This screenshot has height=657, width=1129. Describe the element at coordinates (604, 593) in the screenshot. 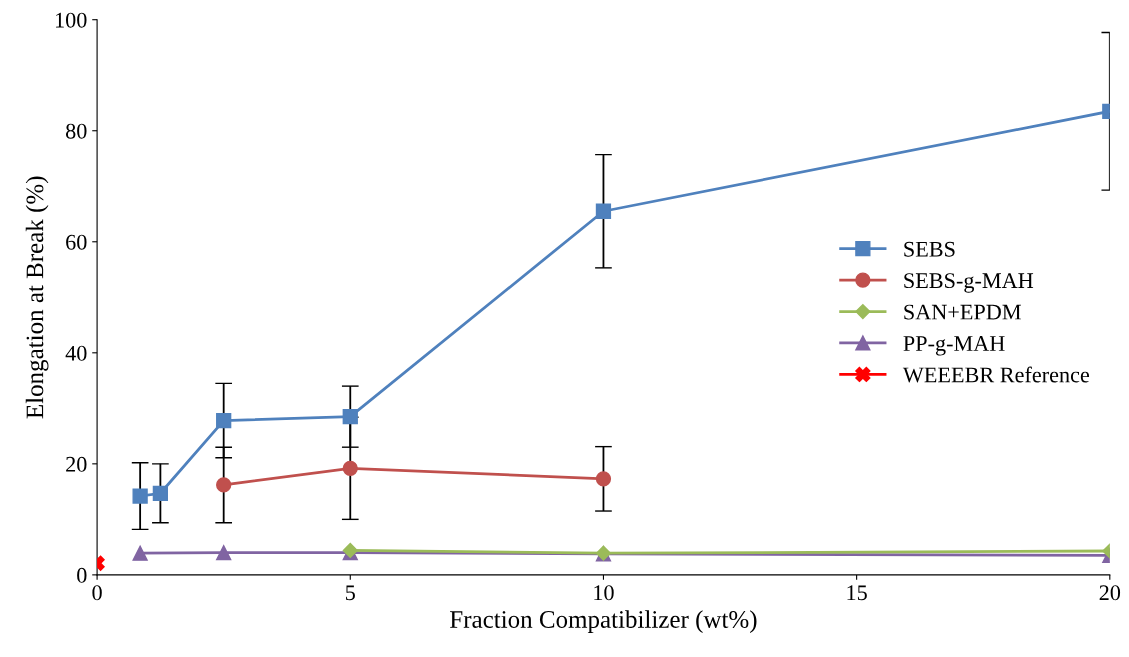

I see `x-tick-label: 10` at that location.